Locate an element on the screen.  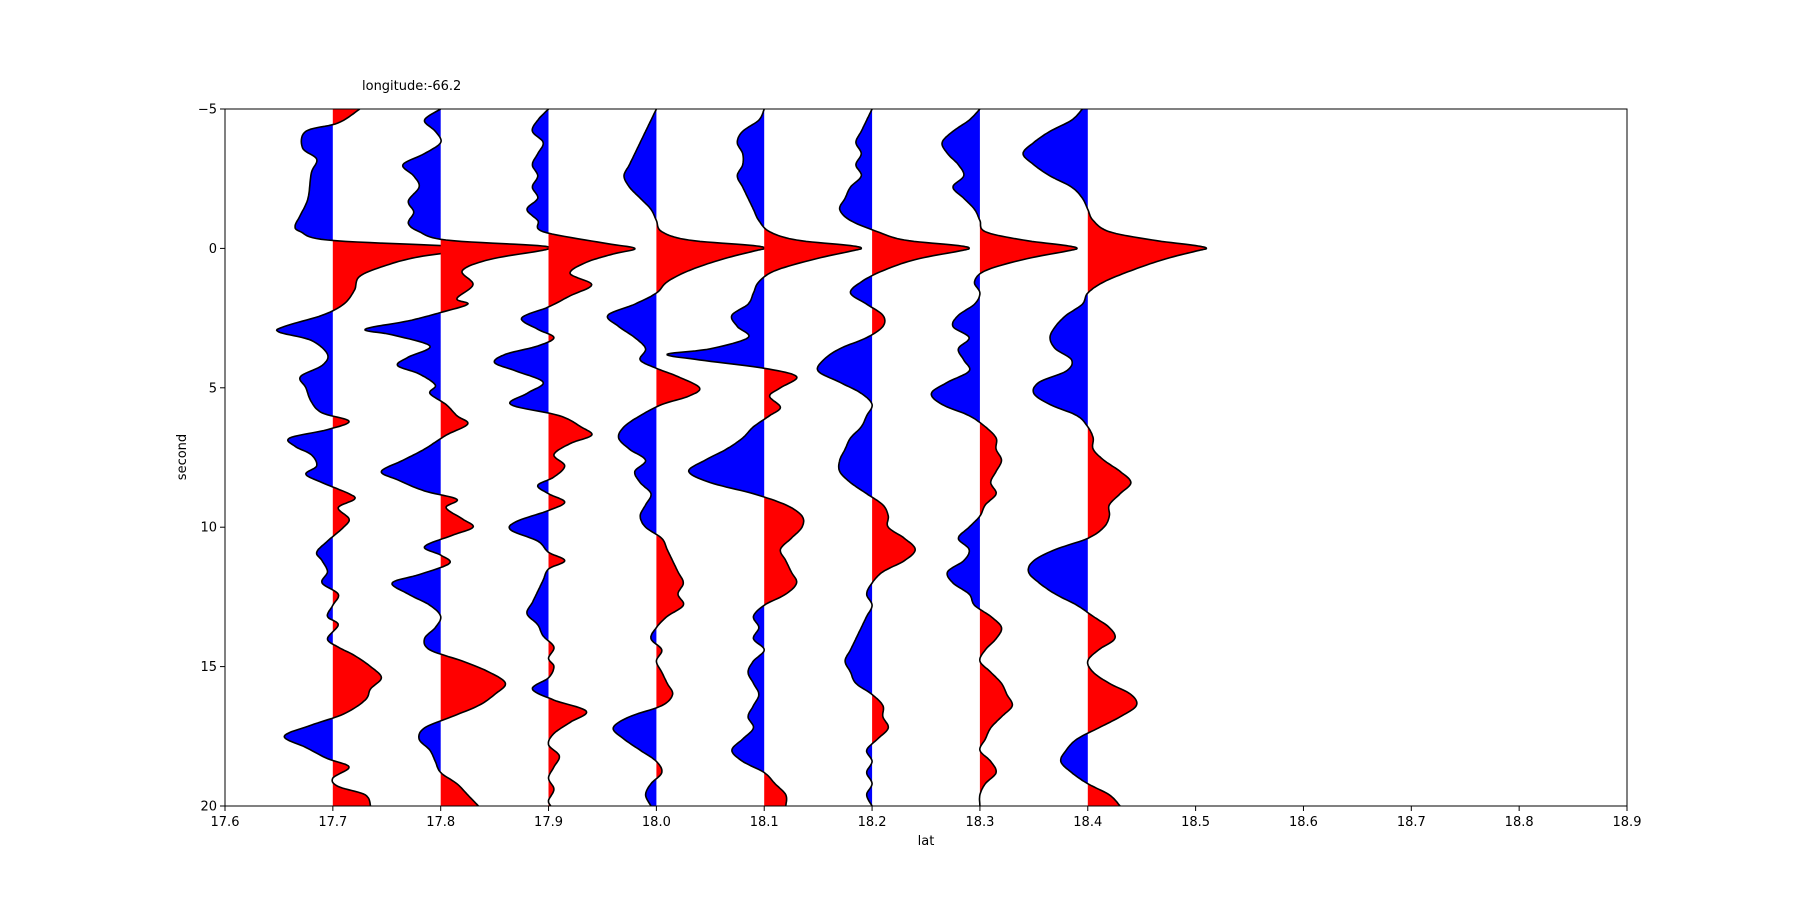
y-axis-label: second is located at coordinates (182, 457).